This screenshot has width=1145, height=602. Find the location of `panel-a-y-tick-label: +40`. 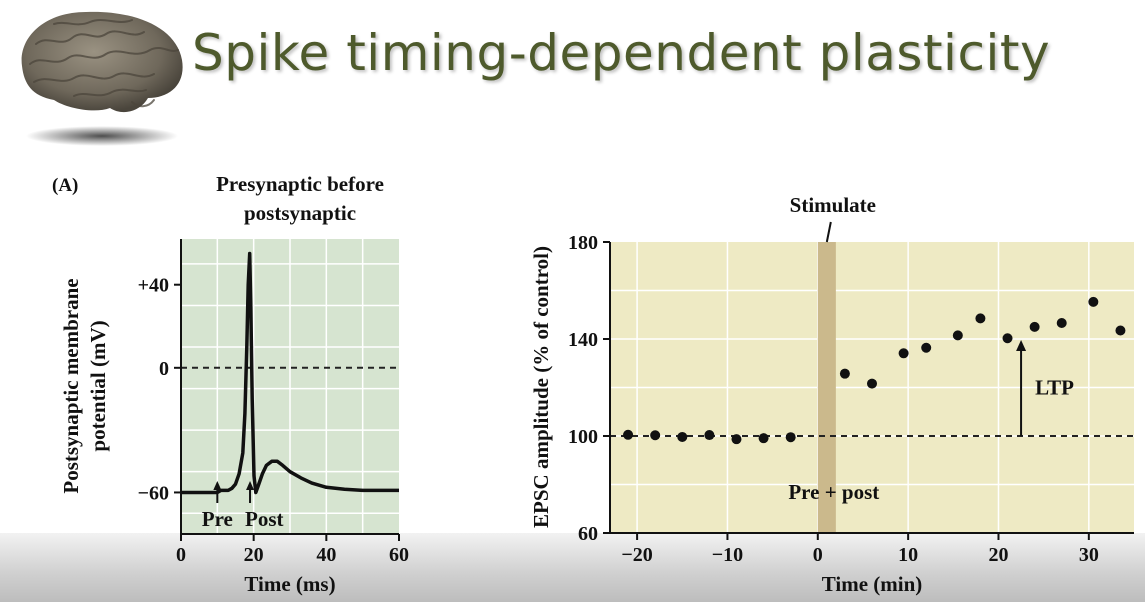

panel-a-y-tick-label: +40 is located at coordinates (153, 286).